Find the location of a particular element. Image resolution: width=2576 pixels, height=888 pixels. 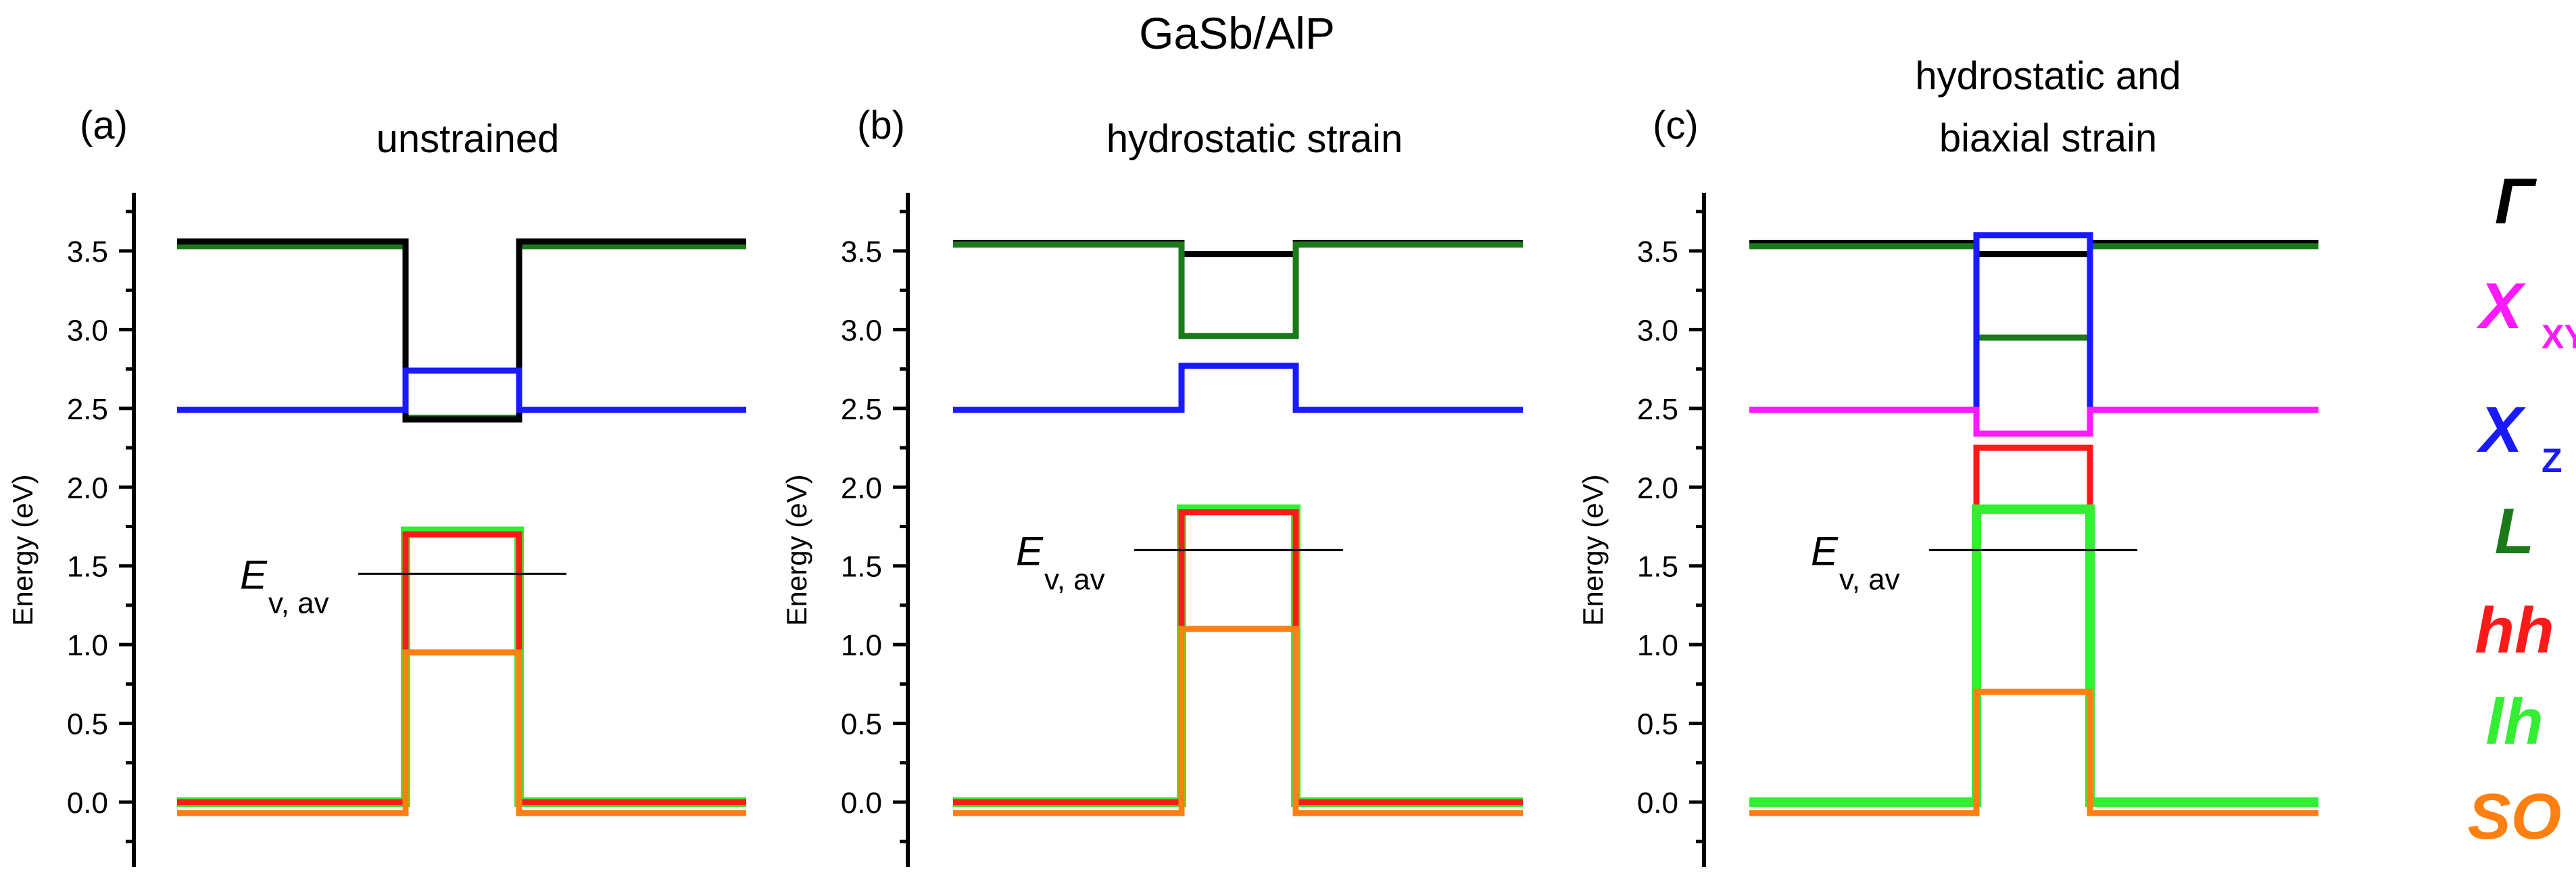

band-line-lh is located at coordinates (2033, 655).